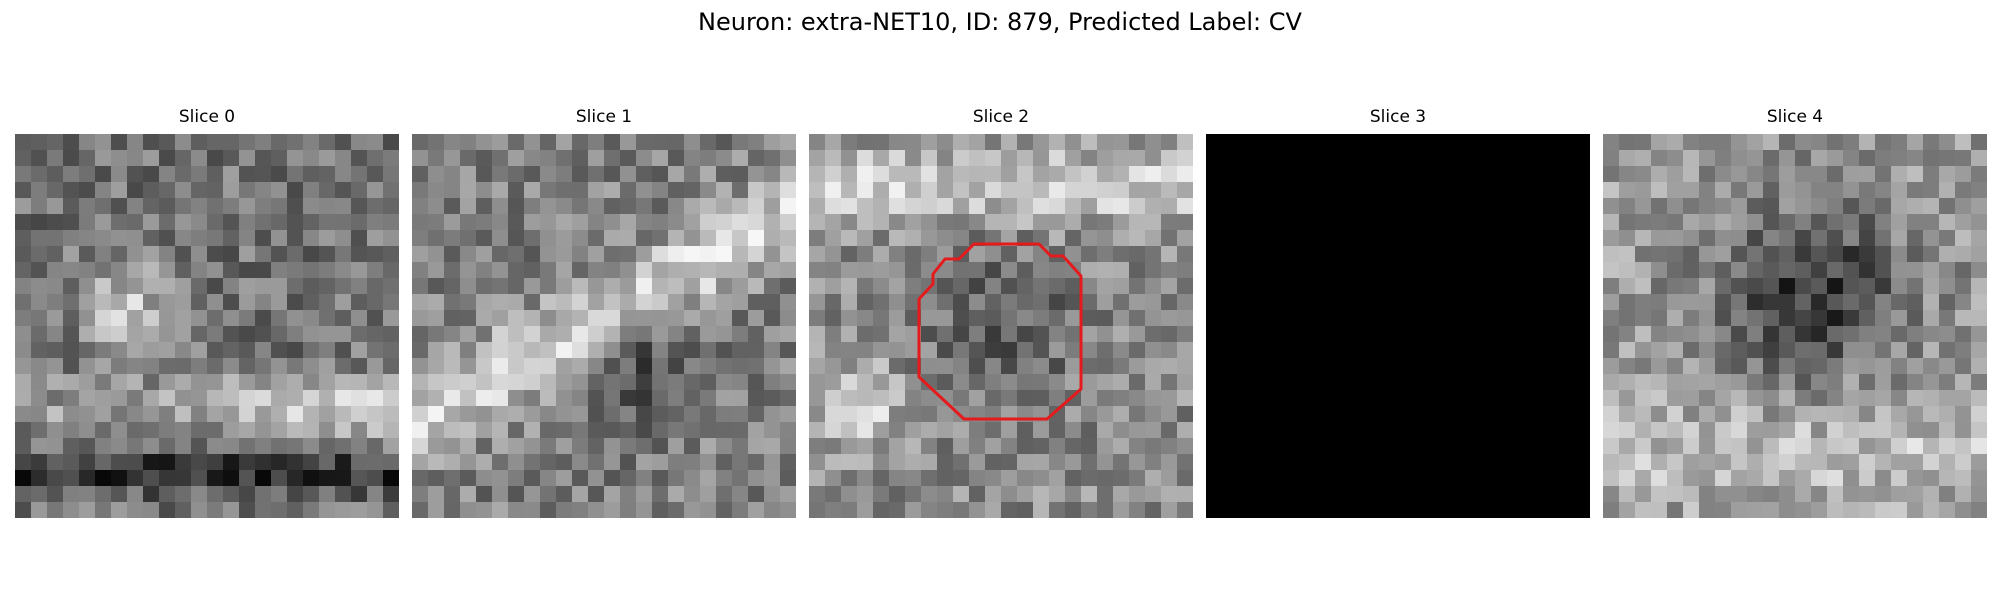  I want to click on slice-title-3: Slice 3, so click(1398, 117).